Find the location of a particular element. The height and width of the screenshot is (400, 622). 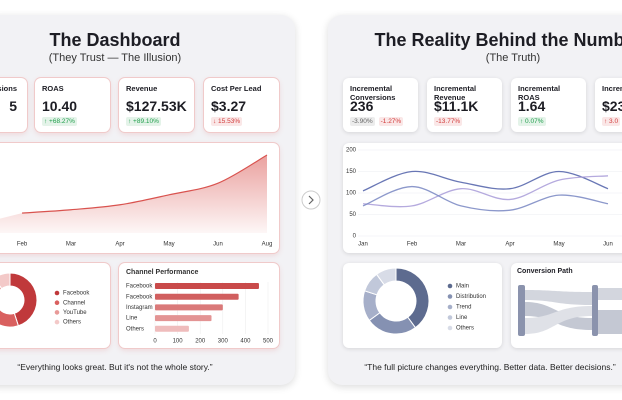

line-card is located at coordinates (482, 198).